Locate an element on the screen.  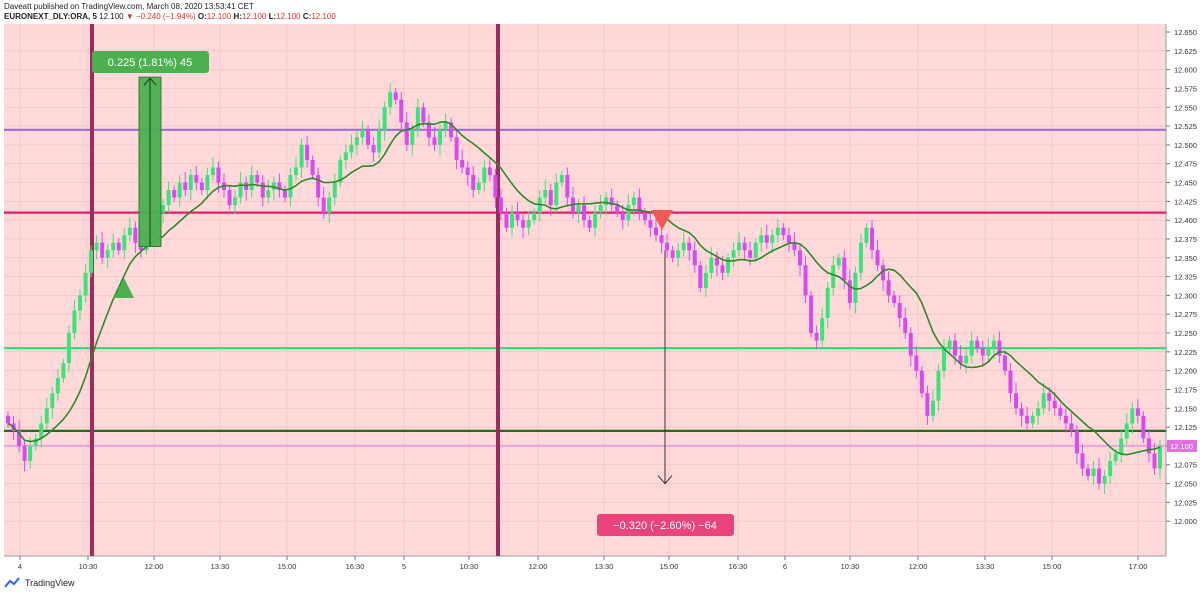
tradingview-logo-icon is located at coordinates (12, 582).